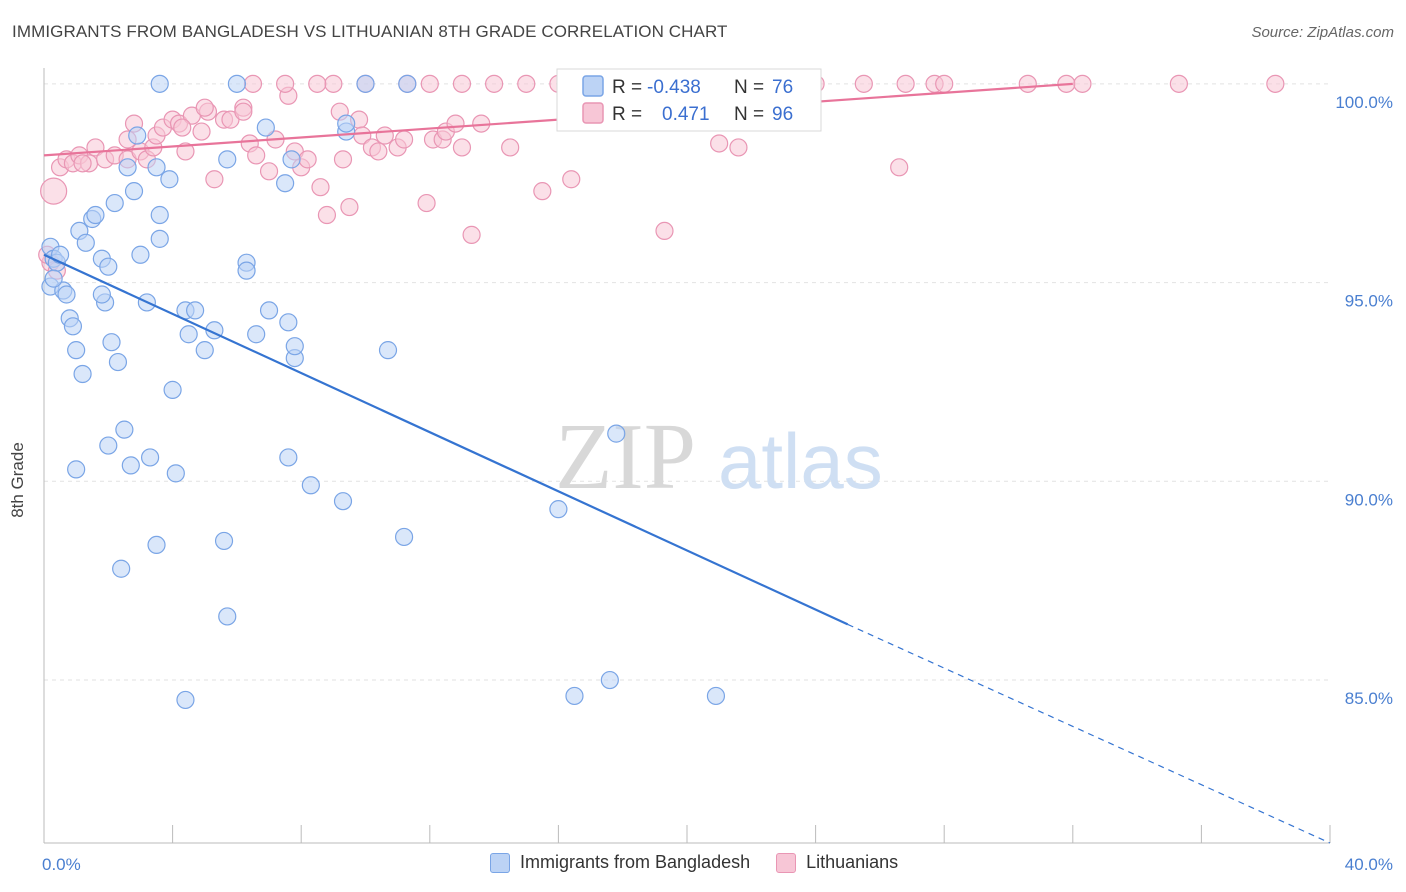 The image size is (1406, 892). What do you see at coordinates (625, 457) in the screenshot?
I see `watermark-zip: ZIP` at bounding box center [625, 457].